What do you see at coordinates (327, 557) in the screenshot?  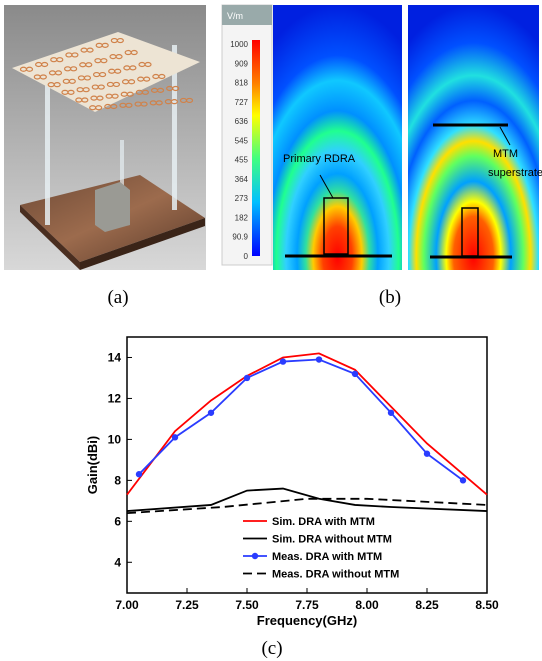 I see `legend-label: Meas. DRA with MTM` at bounding box center [327, 557].